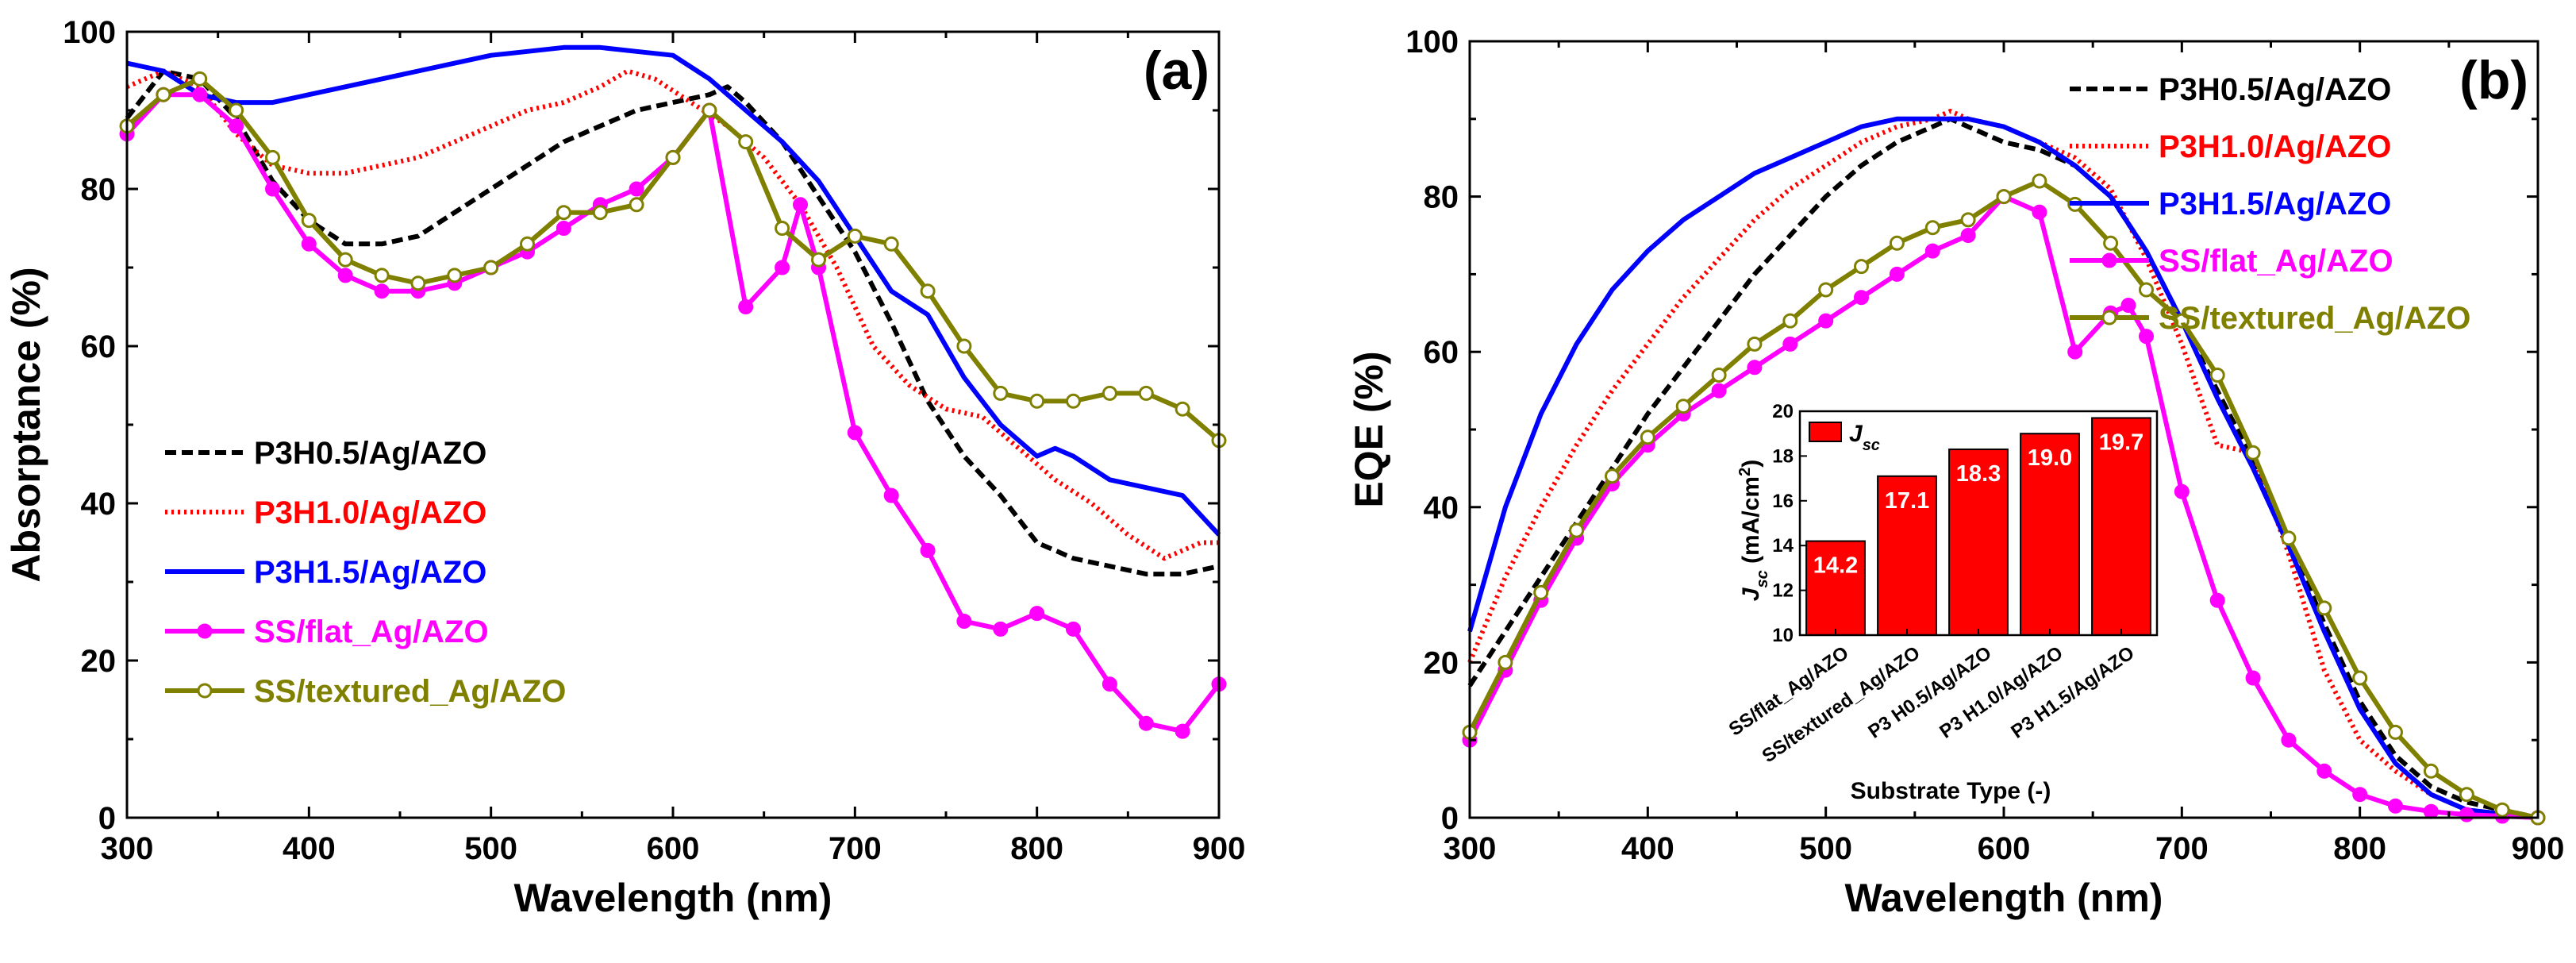  I want to click on x-tick-label: 400, so click(309, 849).